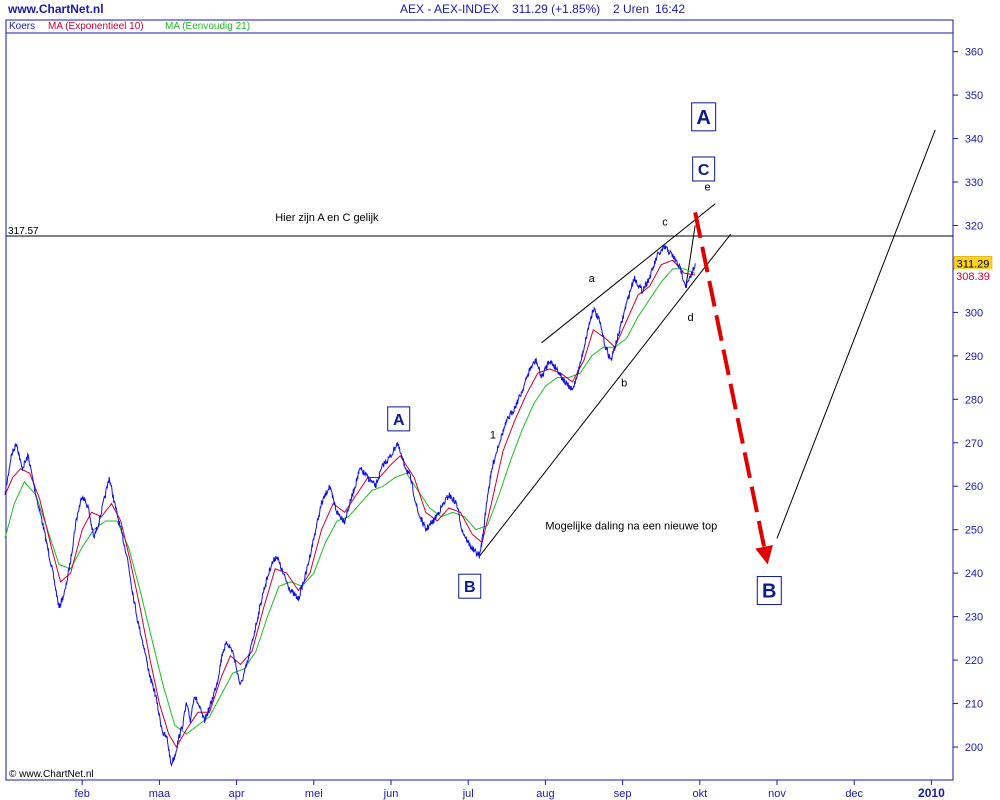 The image size is (1000, 800). I want to click on x-tick-label: apr, so click(237, 794).